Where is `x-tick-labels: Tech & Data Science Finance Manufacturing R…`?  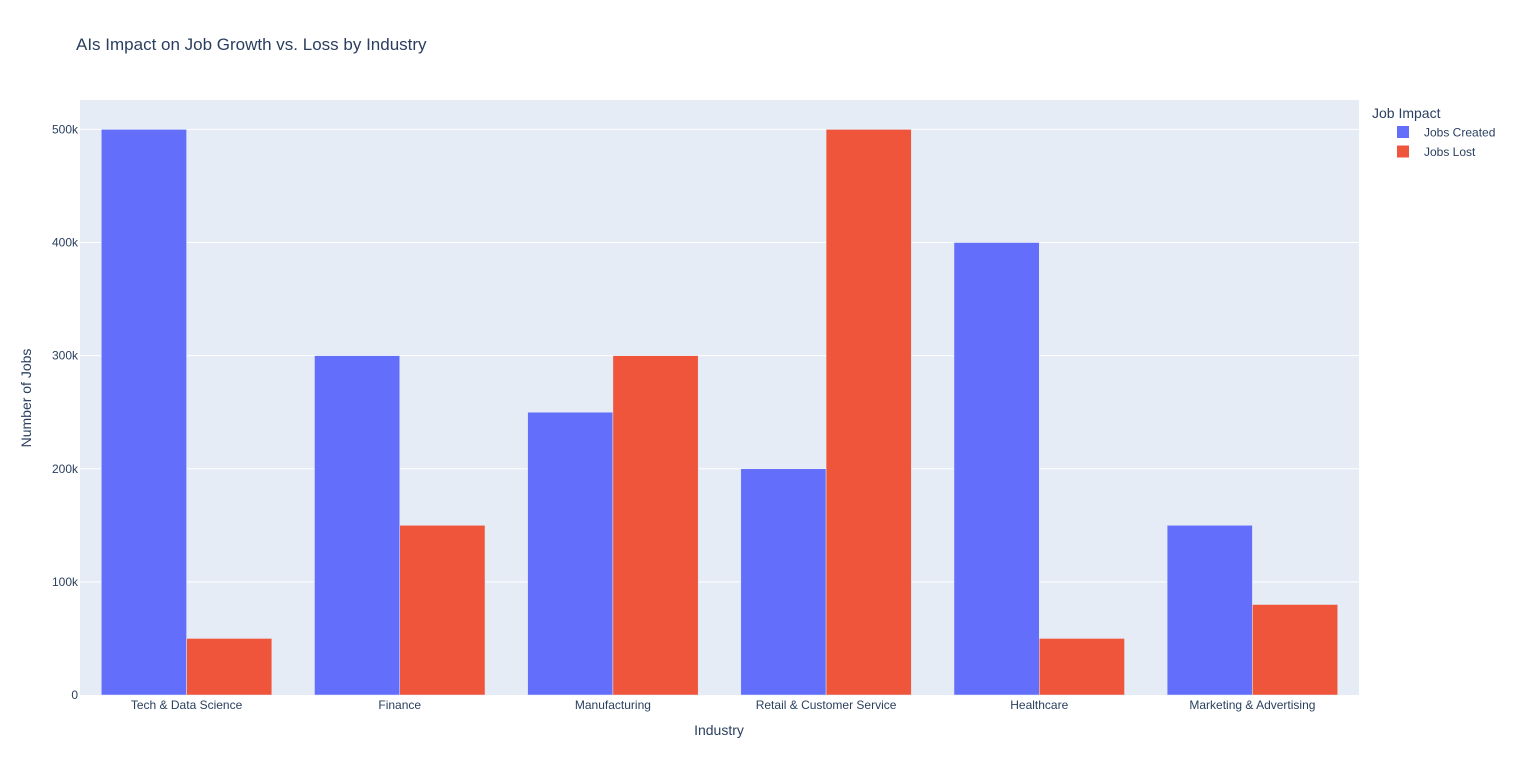 x-tick-labels: Tech & Data Science Finance Manufacturing R… is located at coordinates (723, 705).